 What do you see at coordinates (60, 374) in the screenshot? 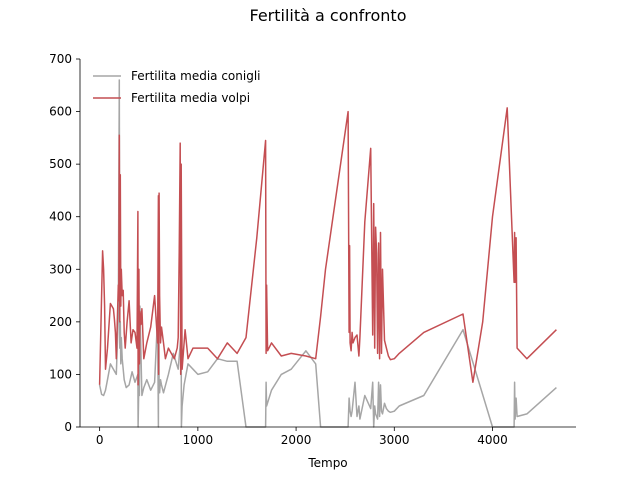
I see `y-tick-label: 100` at bounding box center [60, 374].